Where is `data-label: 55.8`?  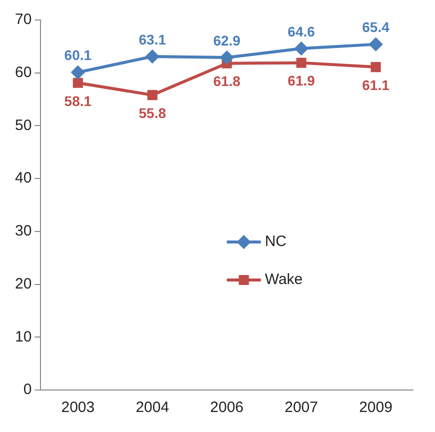
data-label: 55.8 is located at coordinates (152, 112).